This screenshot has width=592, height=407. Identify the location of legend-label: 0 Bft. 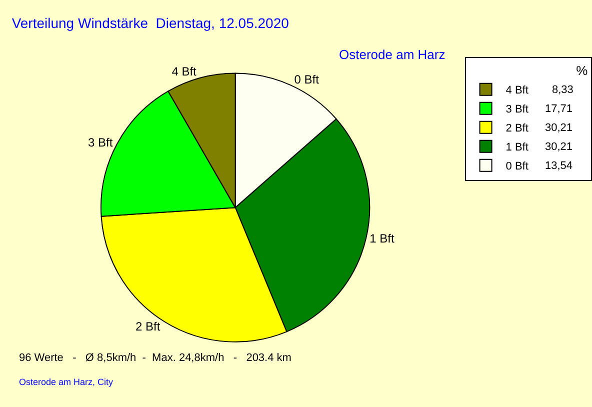
(517, 166).